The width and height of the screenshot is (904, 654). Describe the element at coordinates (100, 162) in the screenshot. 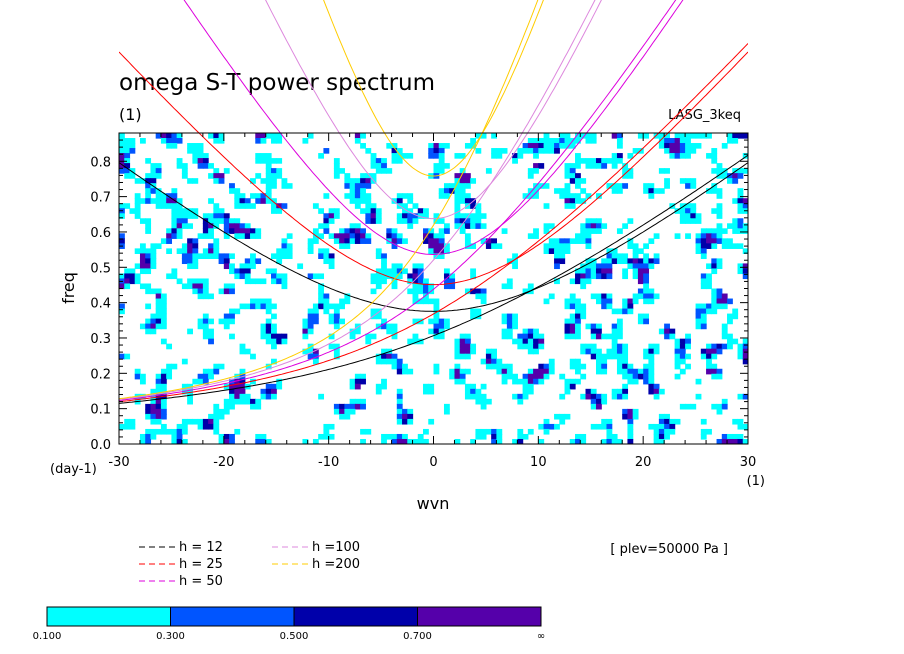

I see `y-tick-label: 0.8` at that location.